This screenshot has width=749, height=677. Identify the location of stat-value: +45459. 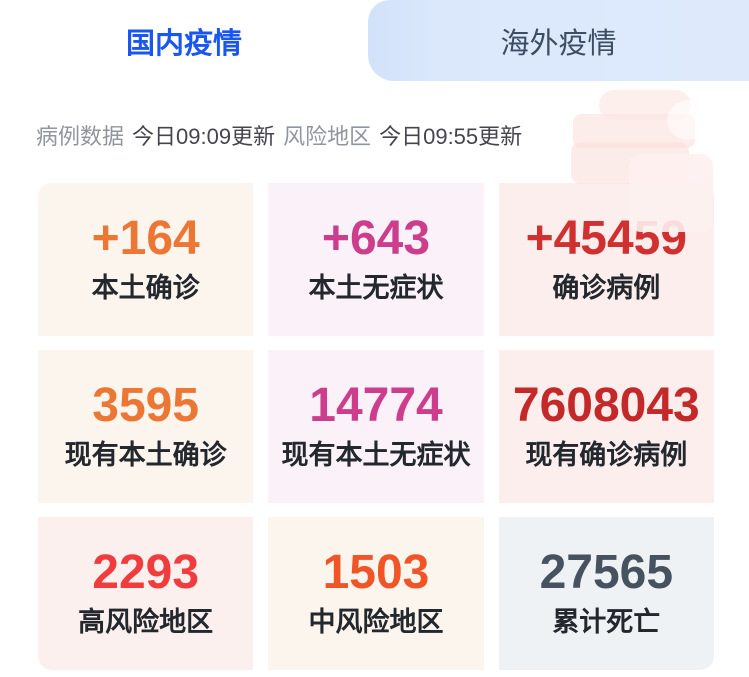
(606, 238).